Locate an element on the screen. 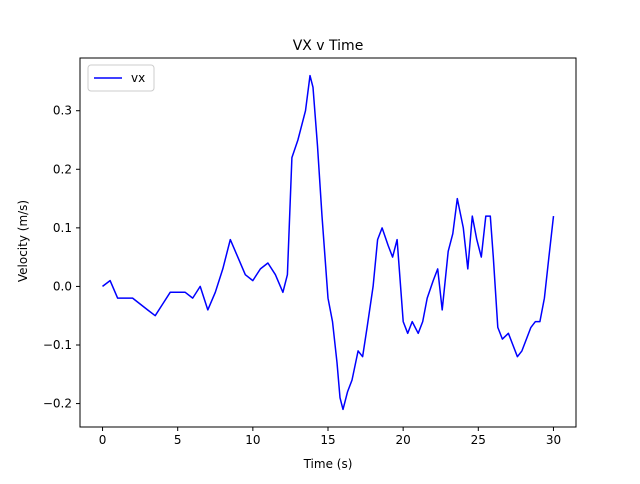 Image resolution: width=640 pixels, height=484 pixels. x-axis-label: Time (s) is located at coordinates (328, 464).